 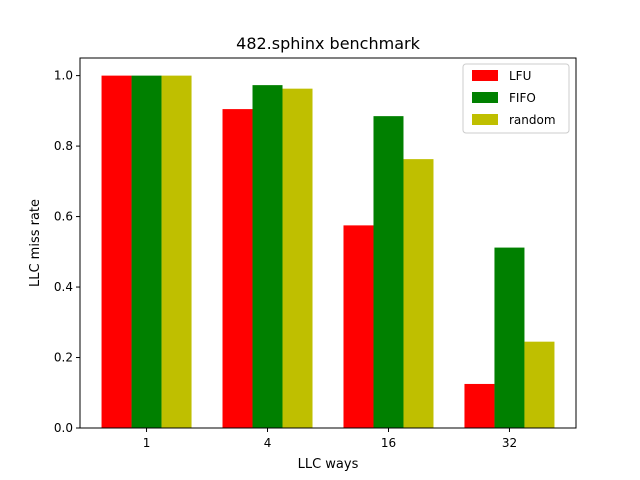 What do you see at coordinates (268, 443) in the screenshot?
I see `x-tick-label: 4` at bounding box center [268, 443].